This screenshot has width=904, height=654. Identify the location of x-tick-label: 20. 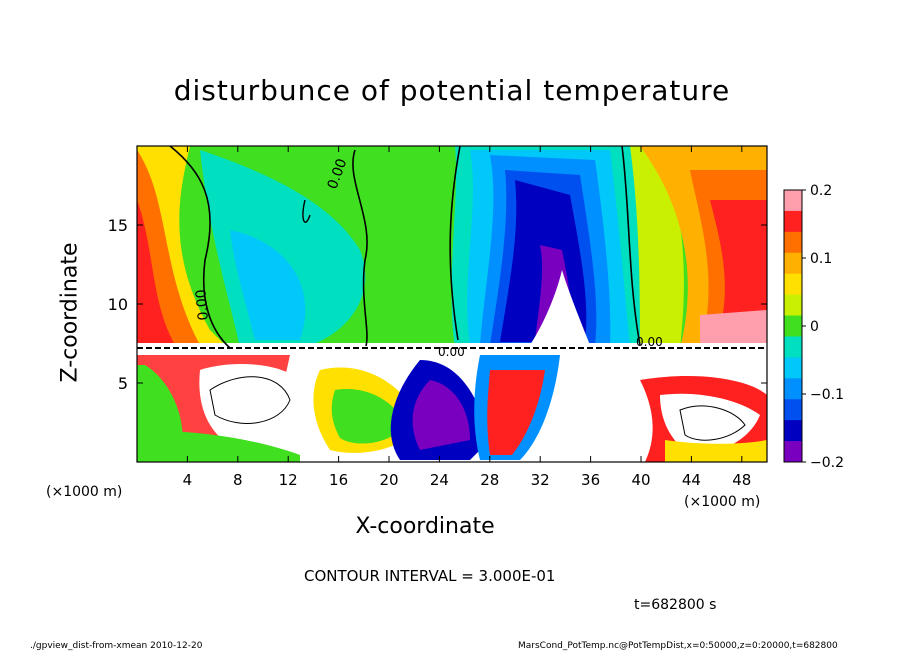
(388, 480).